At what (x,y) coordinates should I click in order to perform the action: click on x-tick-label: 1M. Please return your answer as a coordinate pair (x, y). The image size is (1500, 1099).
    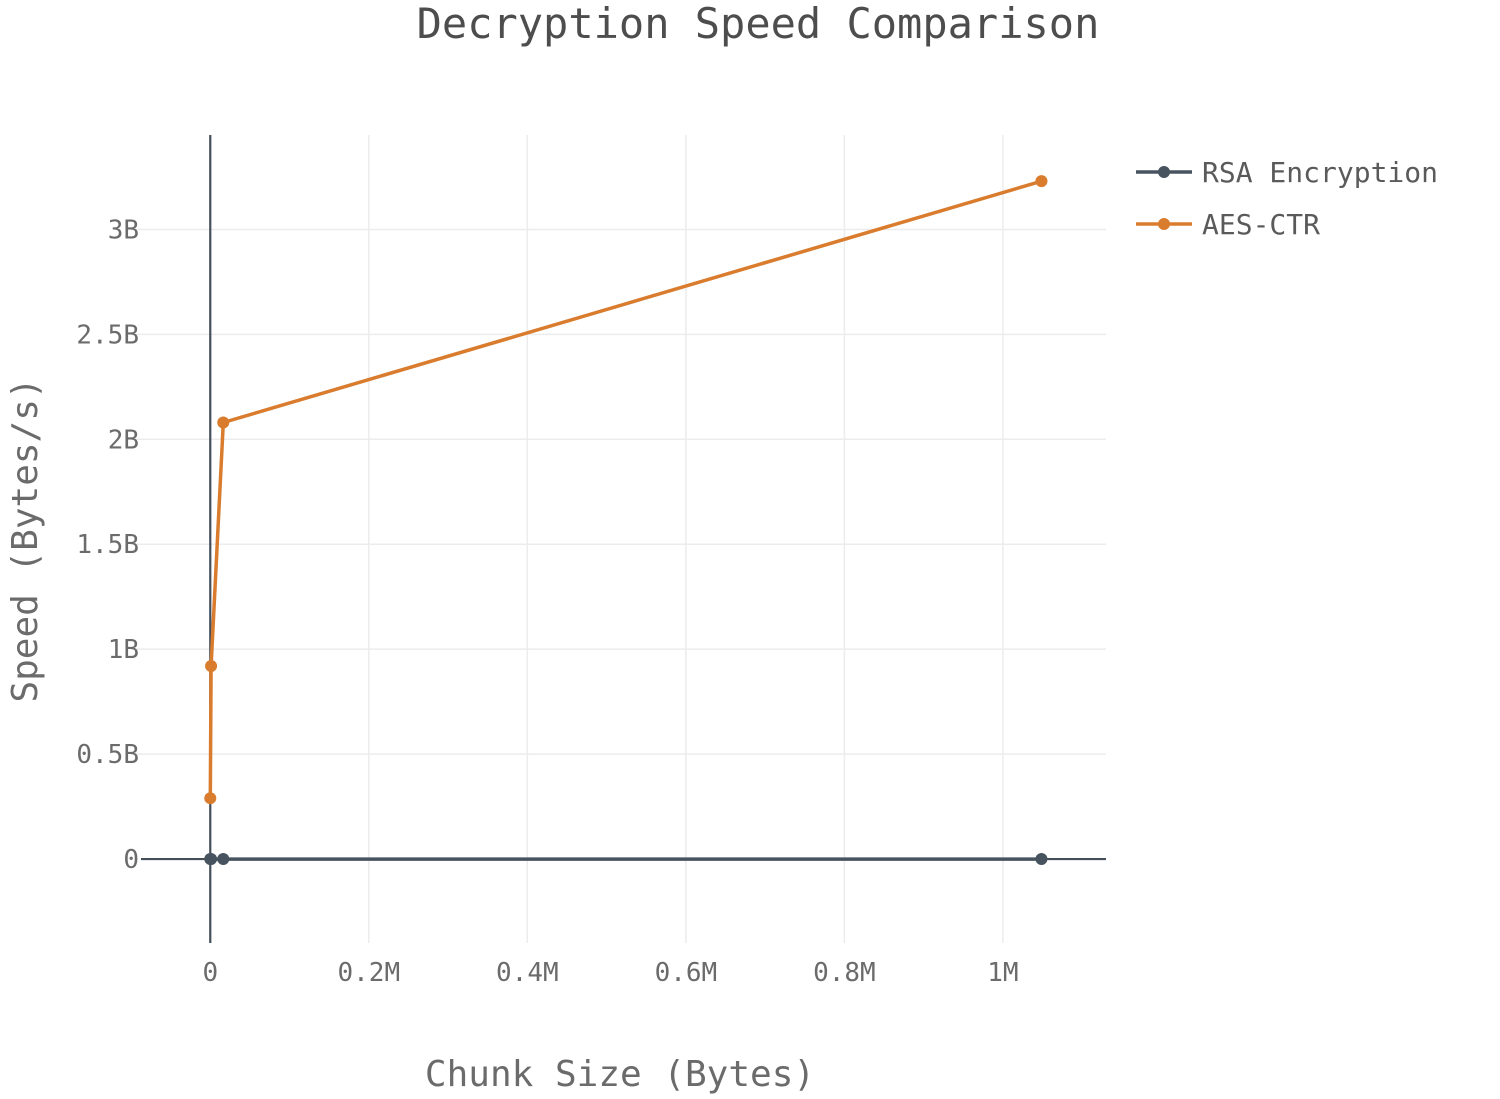
    Looking at the image, I should click on (1002, 973).